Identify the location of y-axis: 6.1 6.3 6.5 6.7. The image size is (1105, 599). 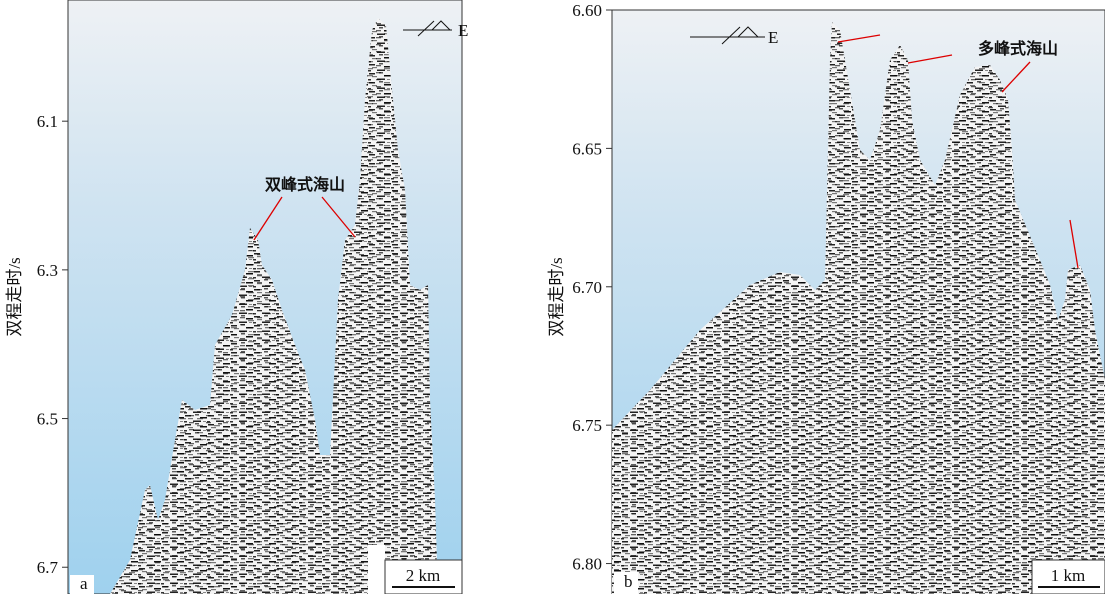
(52, 344).